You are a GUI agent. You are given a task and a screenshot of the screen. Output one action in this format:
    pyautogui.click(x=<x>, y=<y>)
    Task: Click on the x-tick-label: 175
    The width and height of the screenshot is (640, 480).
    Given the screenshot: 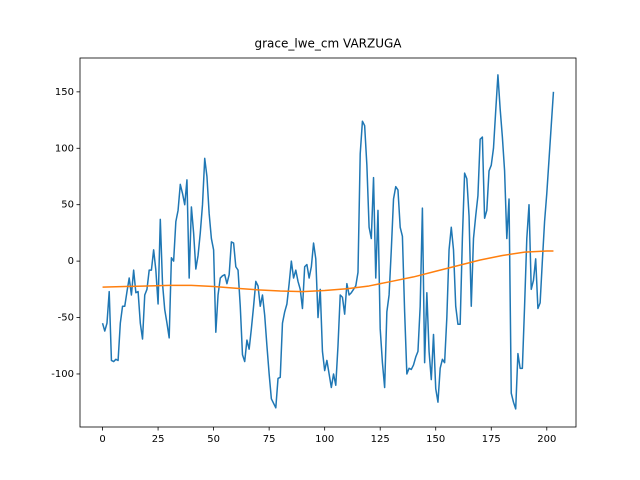 What is the action you would take?
    pyautogui.click(x=491, y=439)
    